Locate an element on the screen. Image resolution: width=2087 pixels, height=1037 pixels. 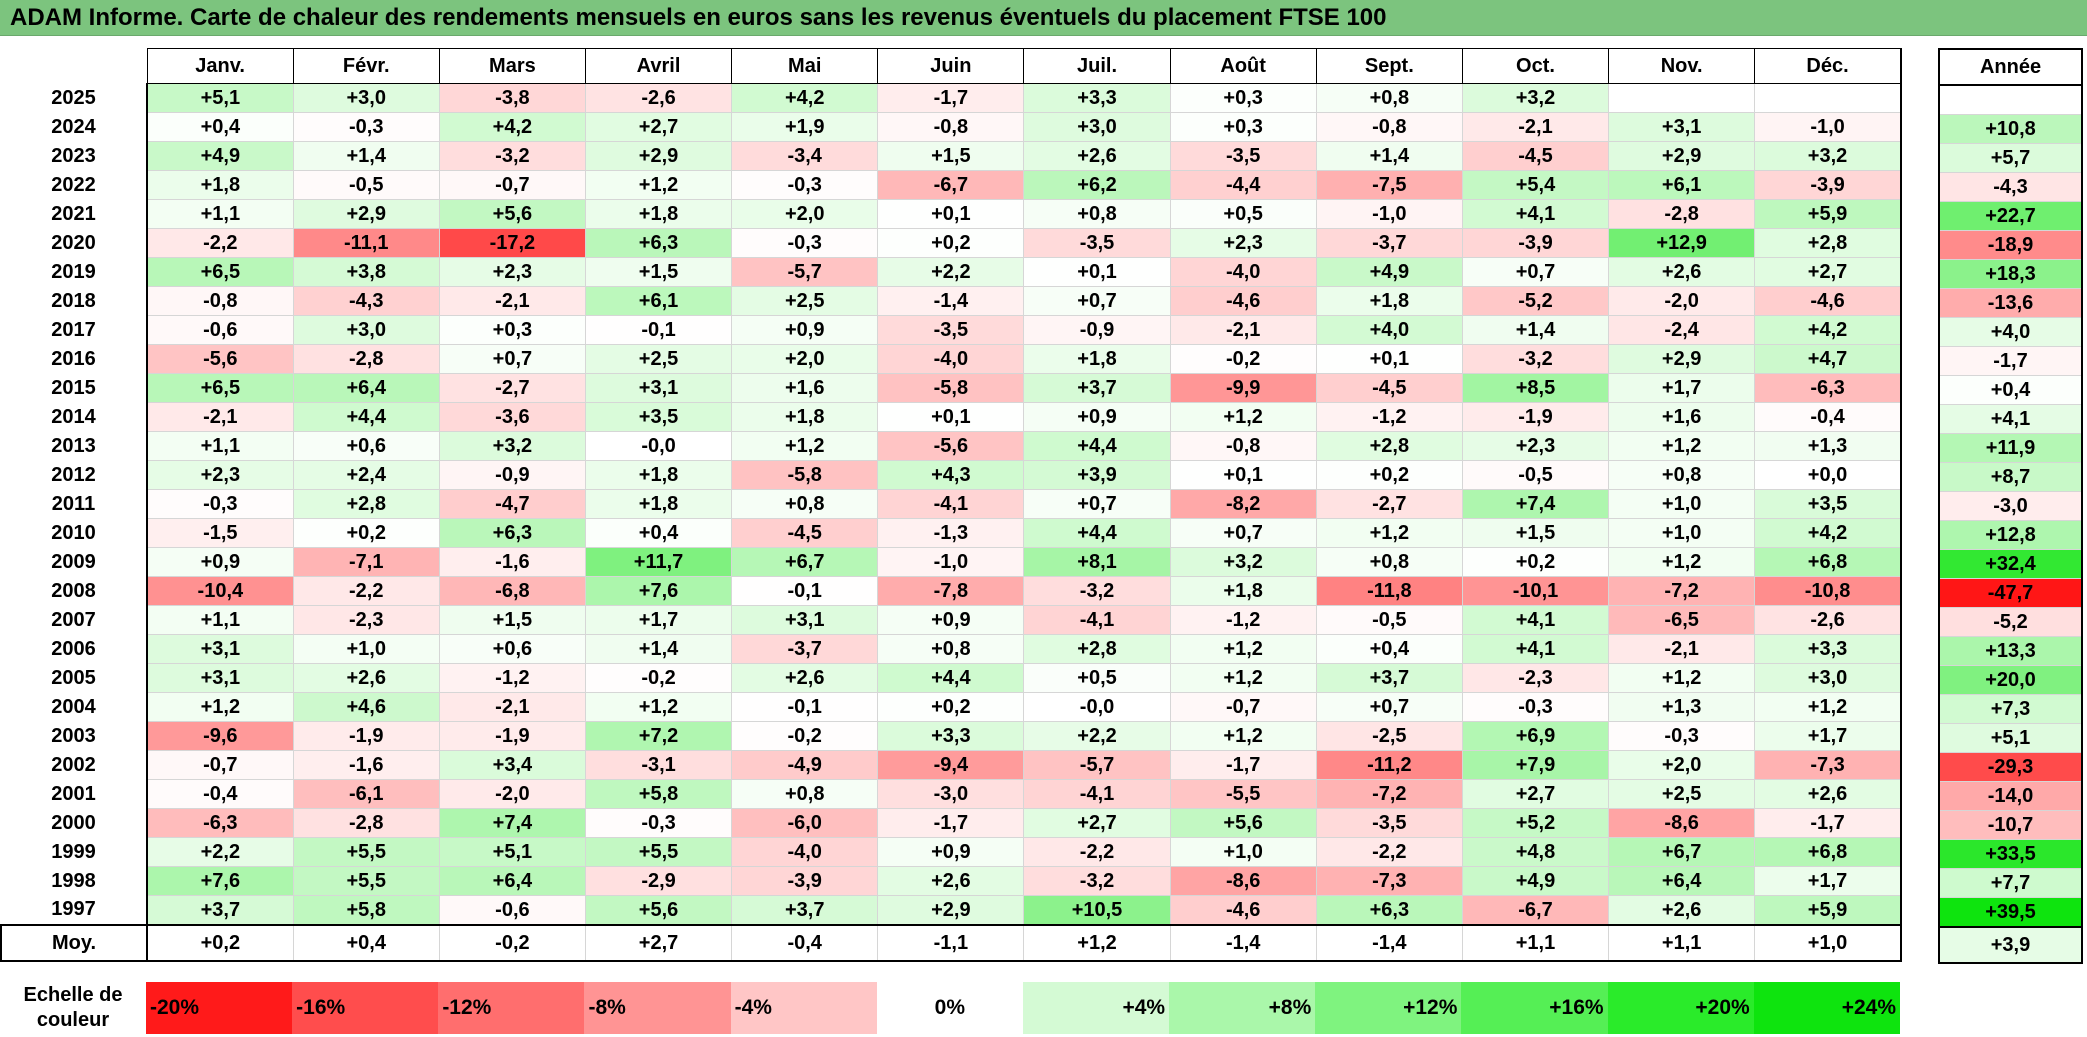
month-return-cell: -3,5 is located at coordinates (1097, 243).